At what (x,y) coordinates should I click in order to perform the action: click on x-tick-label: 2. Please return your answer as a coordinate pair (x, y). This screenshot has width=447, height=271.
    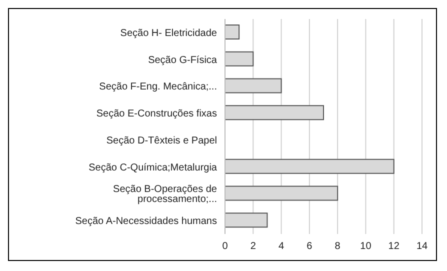
    Looking at the image, I should click on (253, 246).